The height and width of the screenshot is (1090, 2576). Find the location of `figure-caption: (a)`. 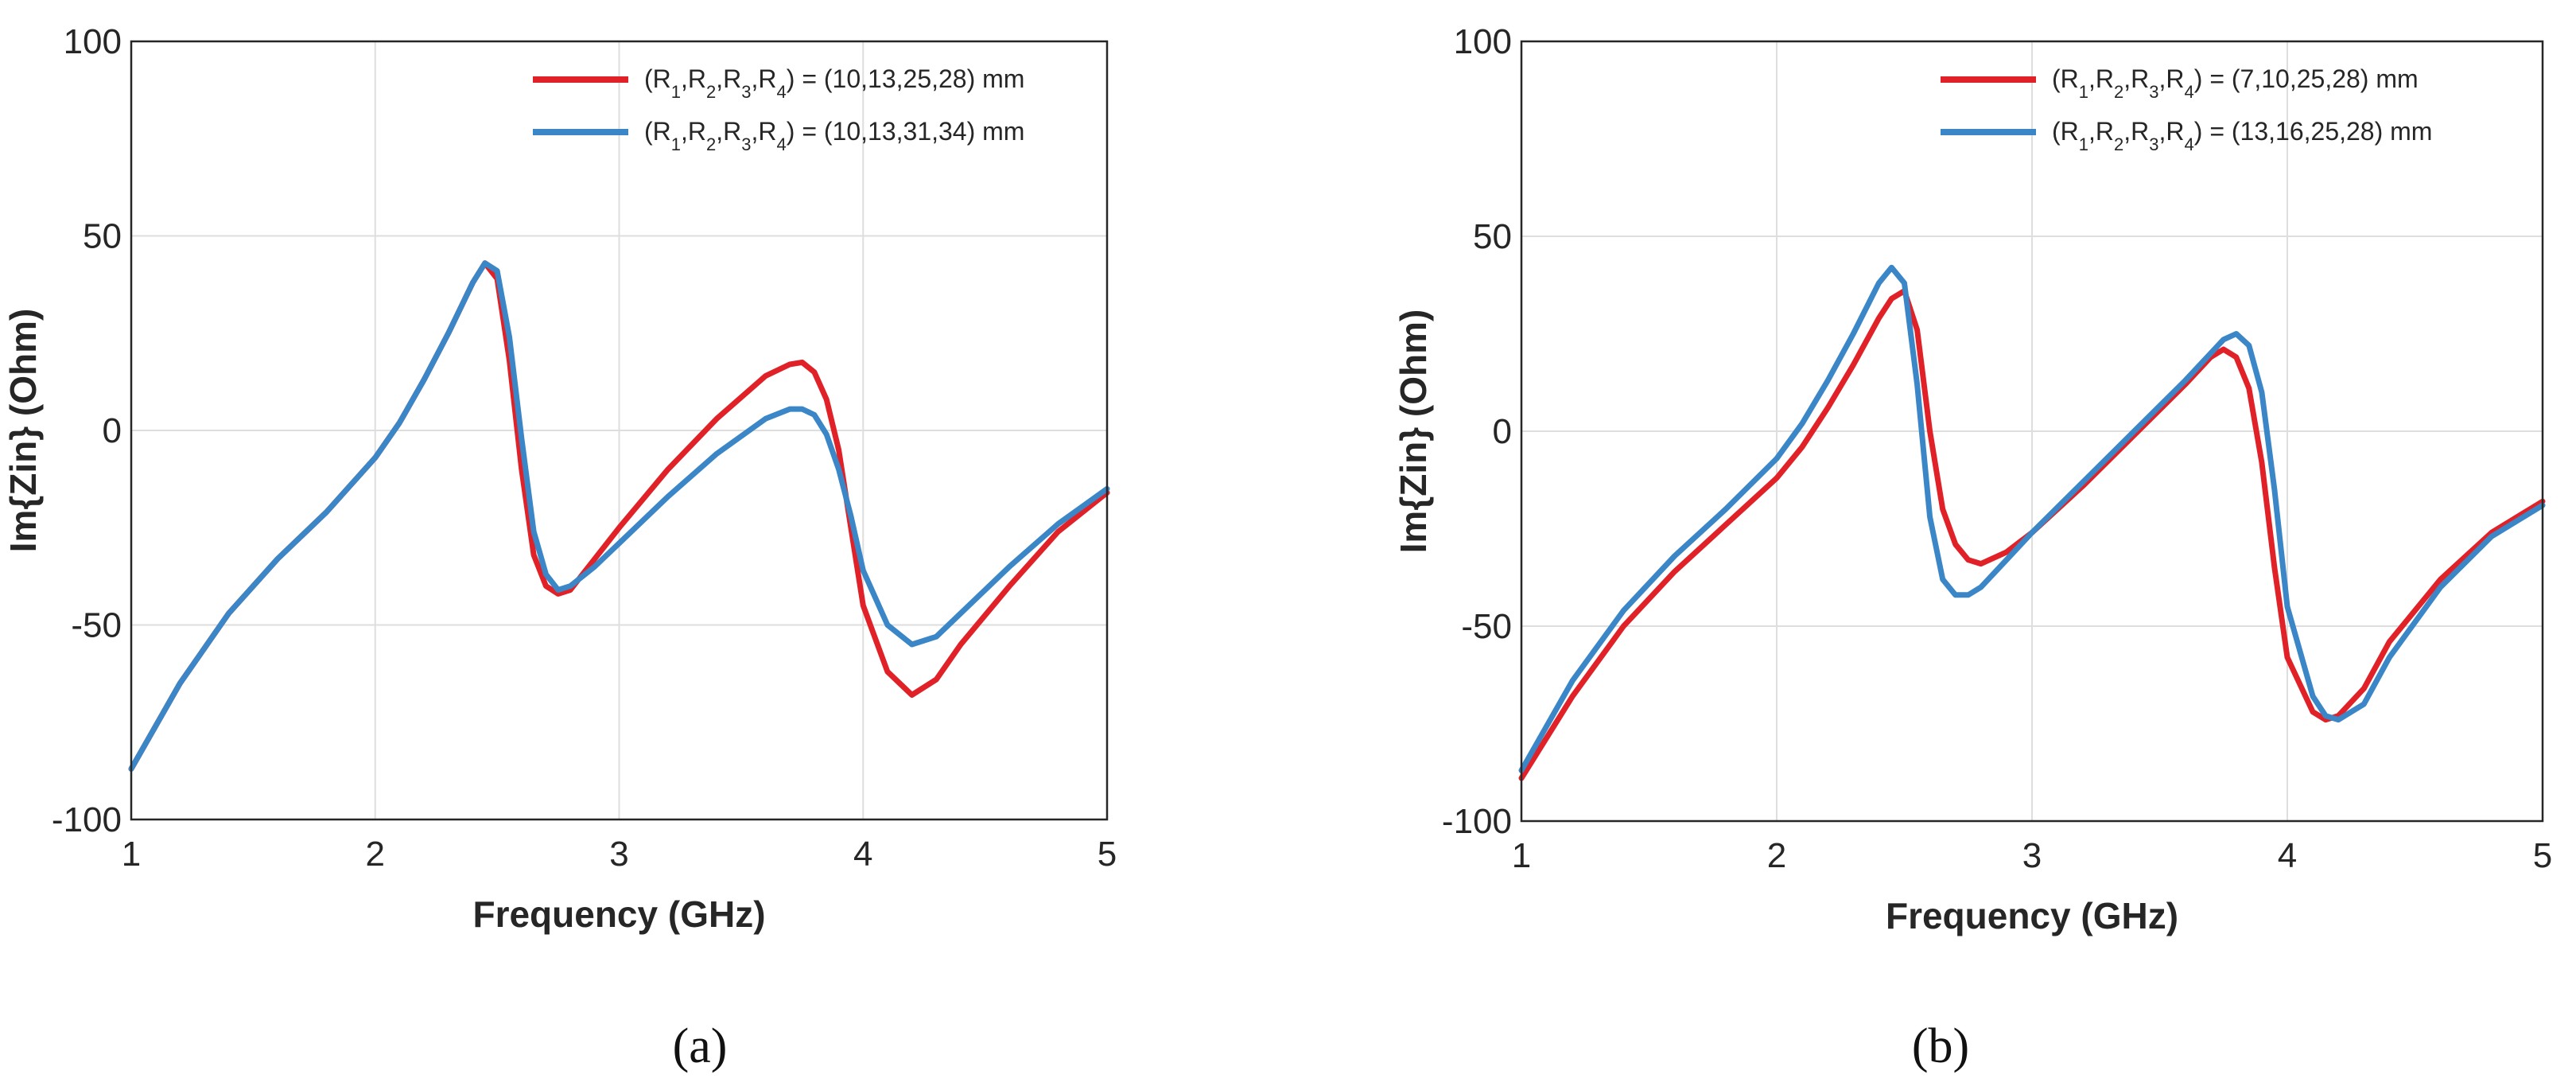

figure-caption: (a) is located at coordinates (700, 1046).